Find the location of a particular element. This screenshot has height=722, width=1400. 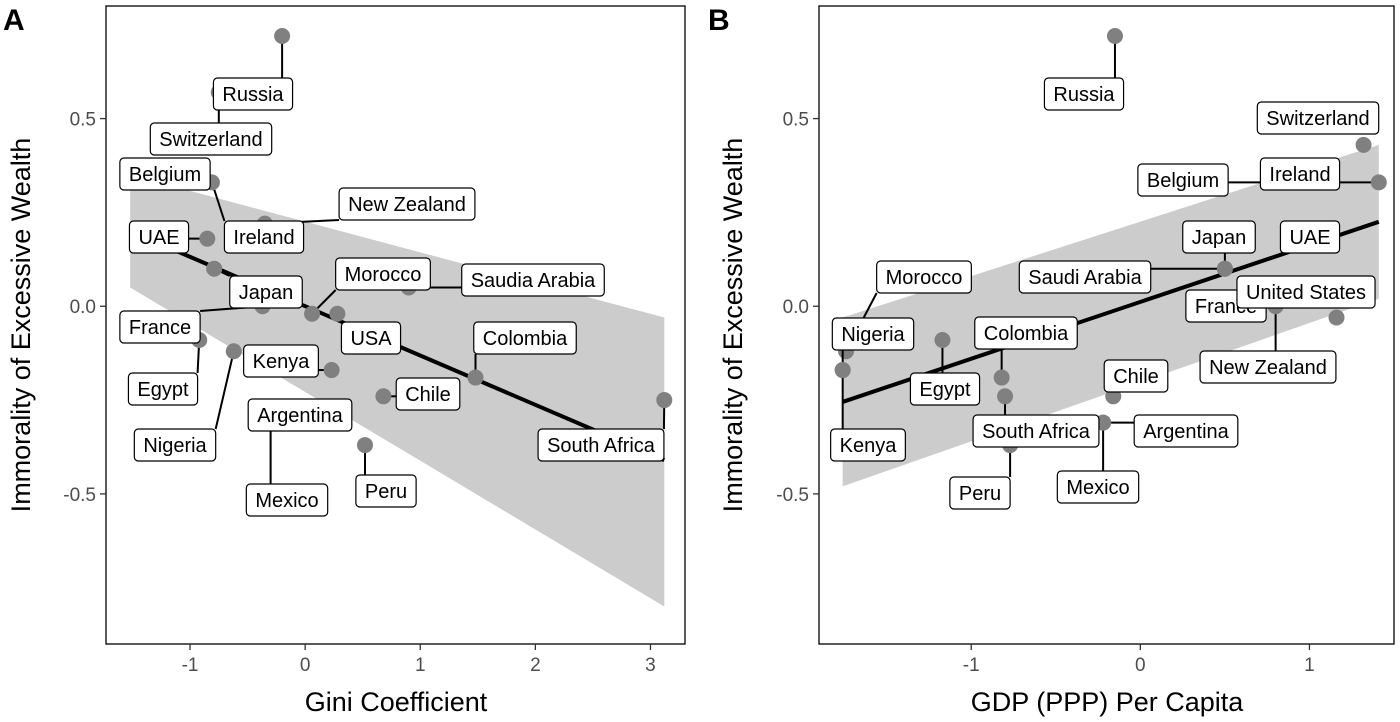

panel-b-y-tick-label: 0.5 is located at coordinates (796, 120).